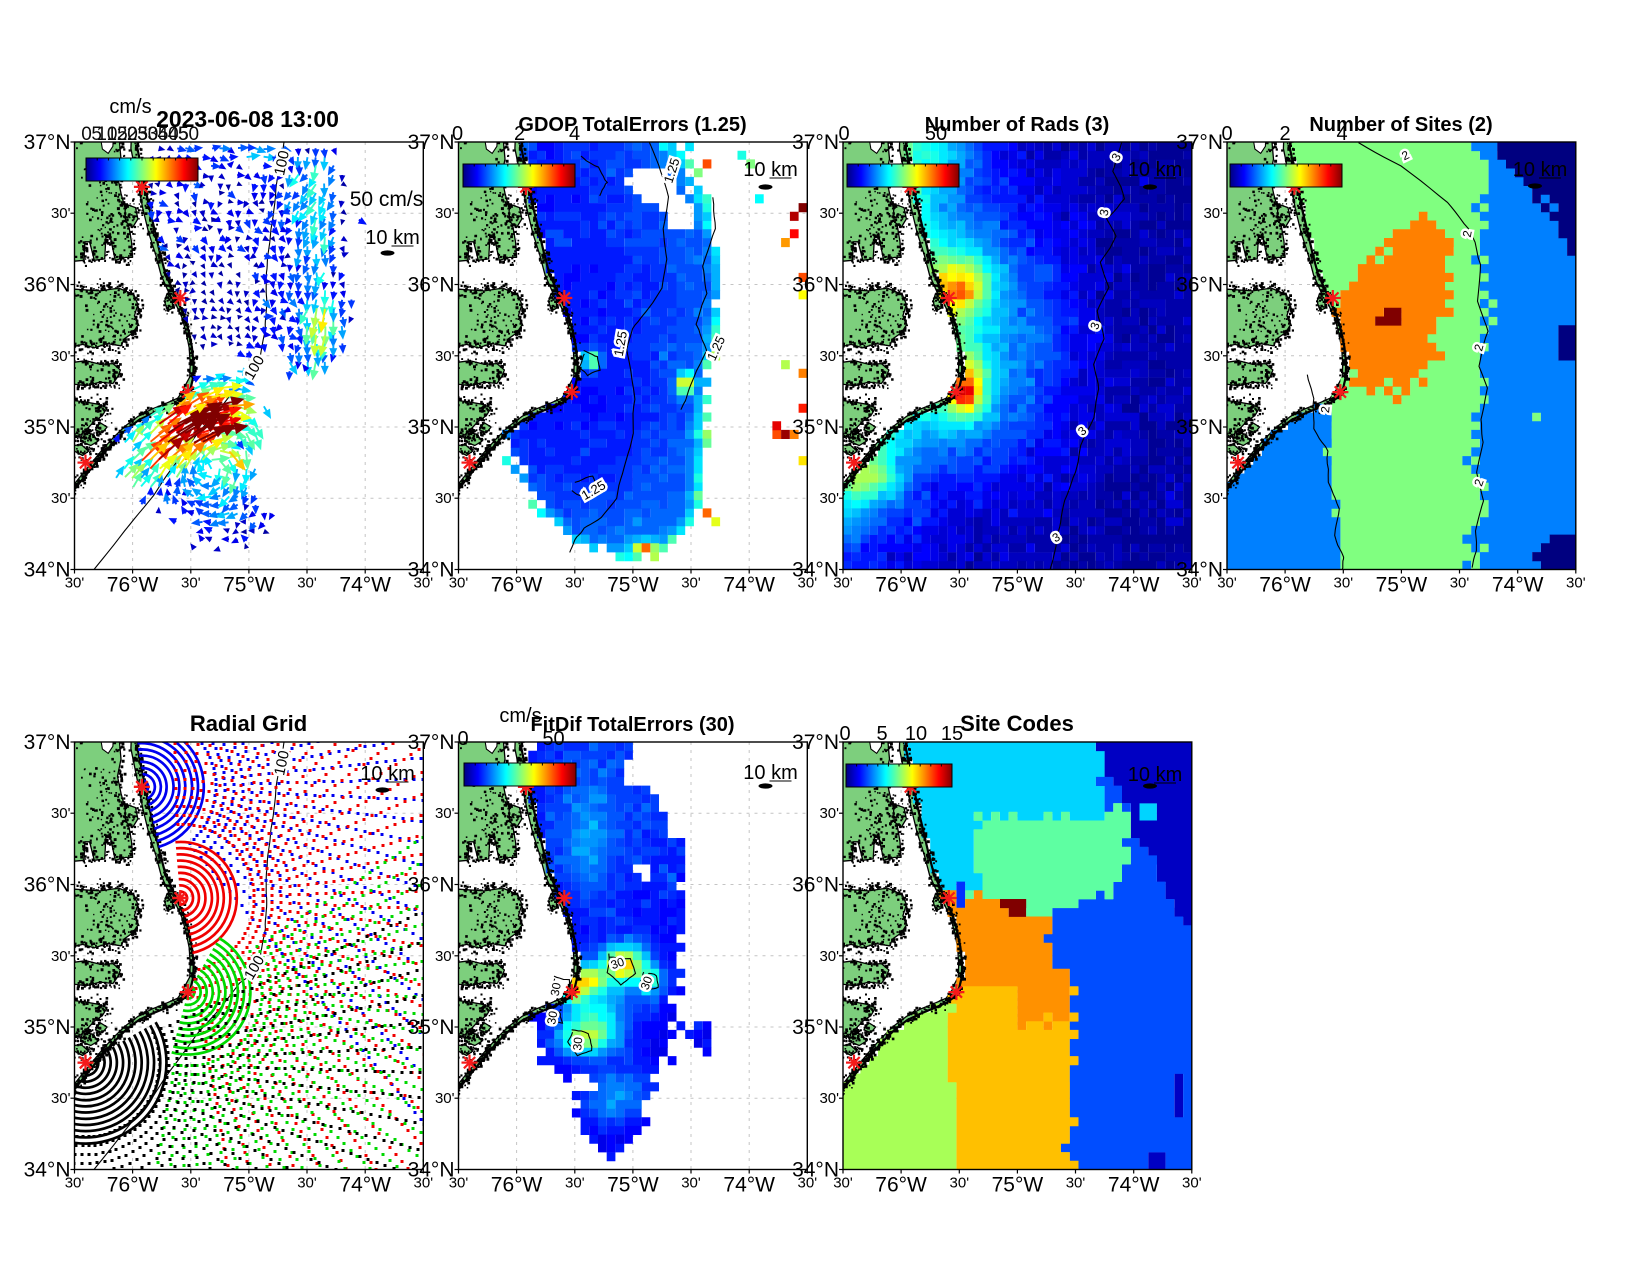 The width and height of the screenshot is (1650, 1280). What do you see at coordinates (632, 125) in the screenshot?
I see `svg-text: GDOP TotalErrors (1.25)` at bounding box center [632, 125].